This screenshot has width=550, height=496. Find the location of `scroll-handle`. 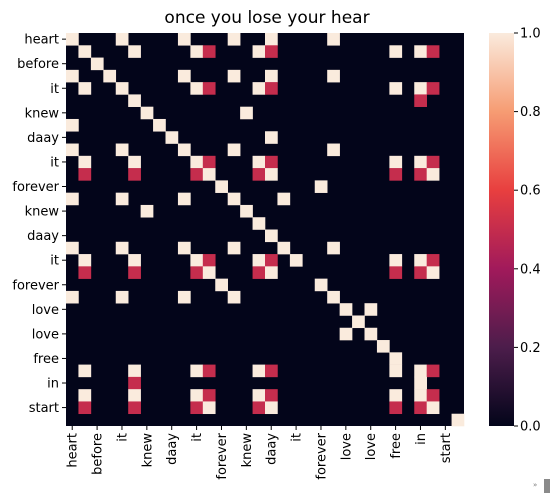

scroll-handle is located at coordinates (547, 486).